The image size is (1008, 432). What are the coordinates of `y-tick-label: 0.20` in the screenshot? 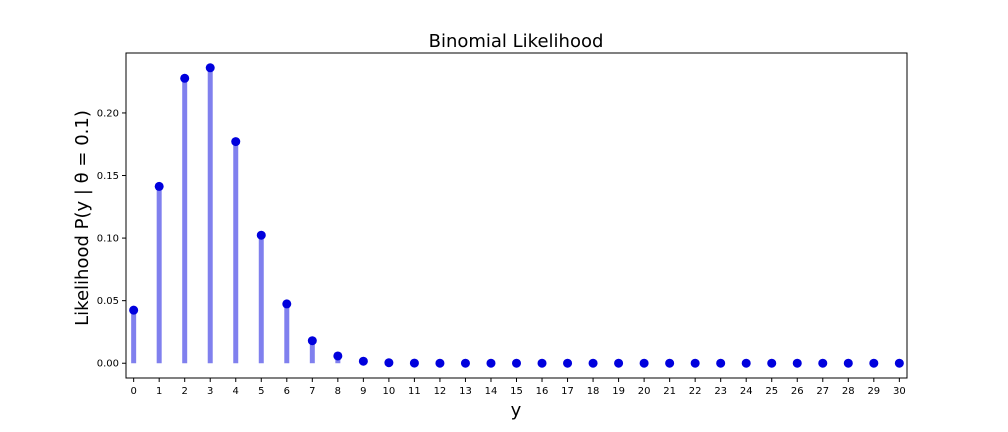 It's located at (108, 113).